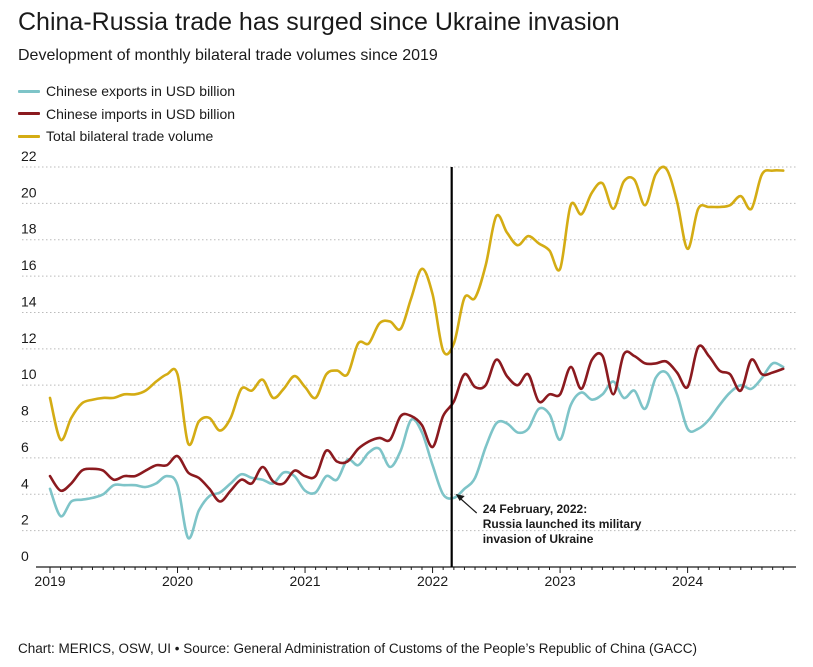 The image size is (813, 667). Describe the element at coordinates (25, 556) in the screenshot. I see `y-tick-label: 0` at that location.